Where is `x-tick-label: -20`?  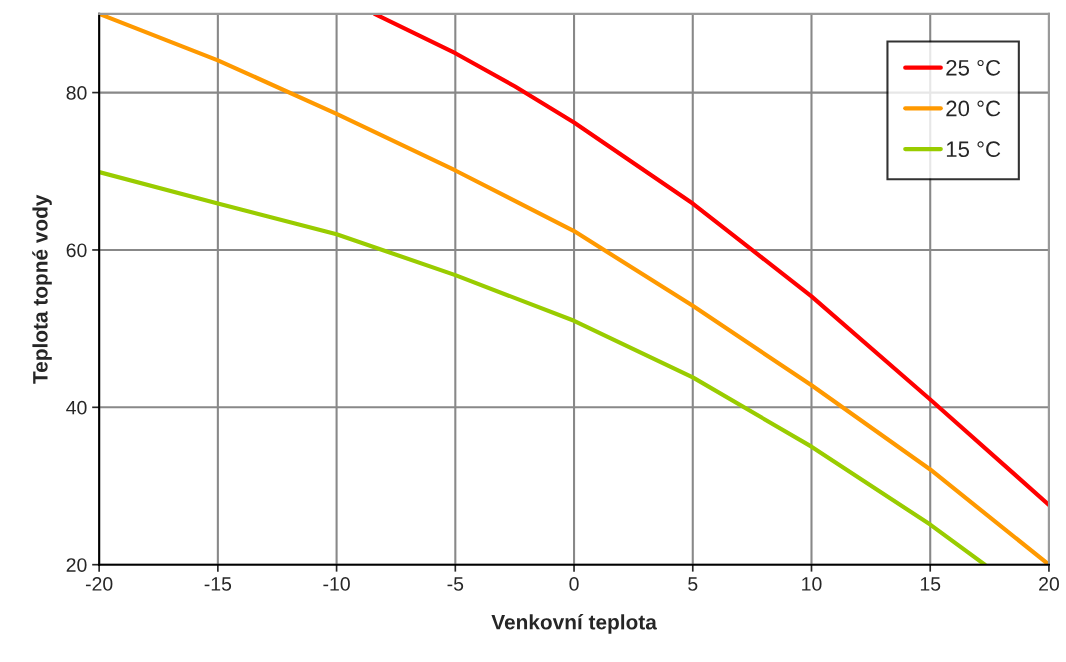
x-tick-label: -20 is located at coordinates (99, 584).